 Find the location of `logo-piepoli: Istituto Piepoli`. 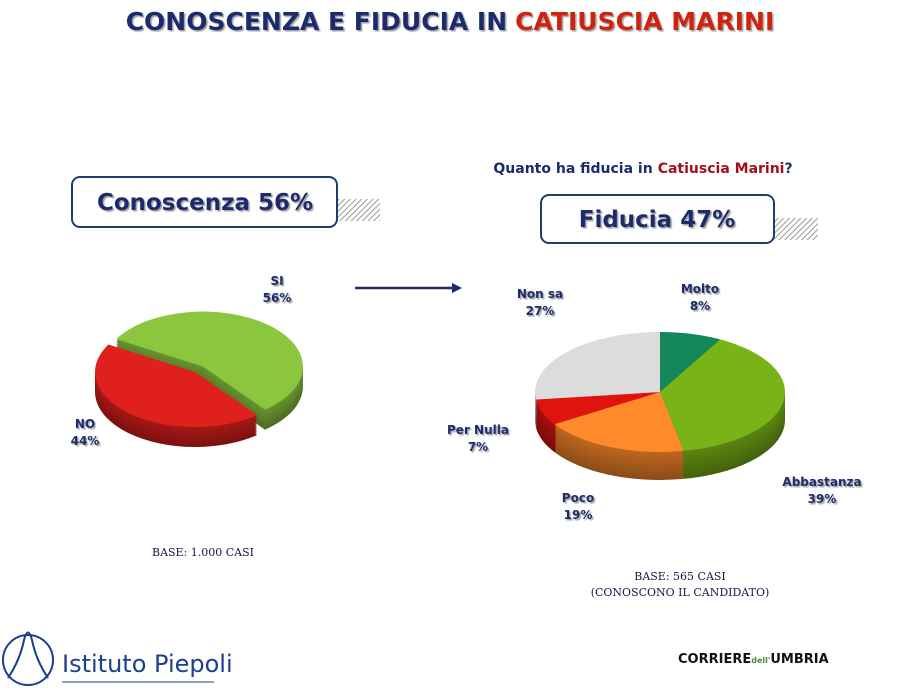

logo-piepoli: Istituto Piepoli is located at coordinates (117, 658).